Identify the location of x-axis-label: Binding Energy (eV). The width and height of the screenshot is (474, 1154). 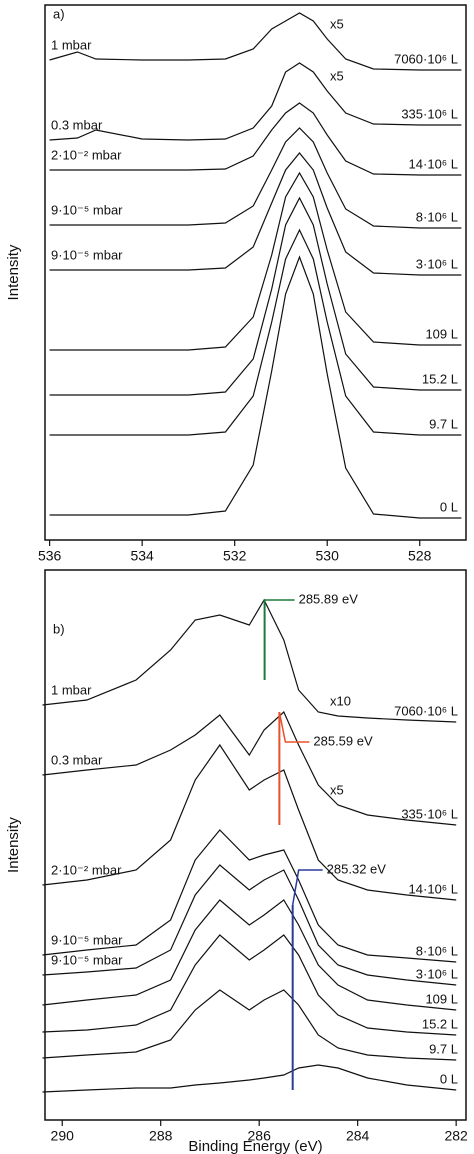
(255, 1146).